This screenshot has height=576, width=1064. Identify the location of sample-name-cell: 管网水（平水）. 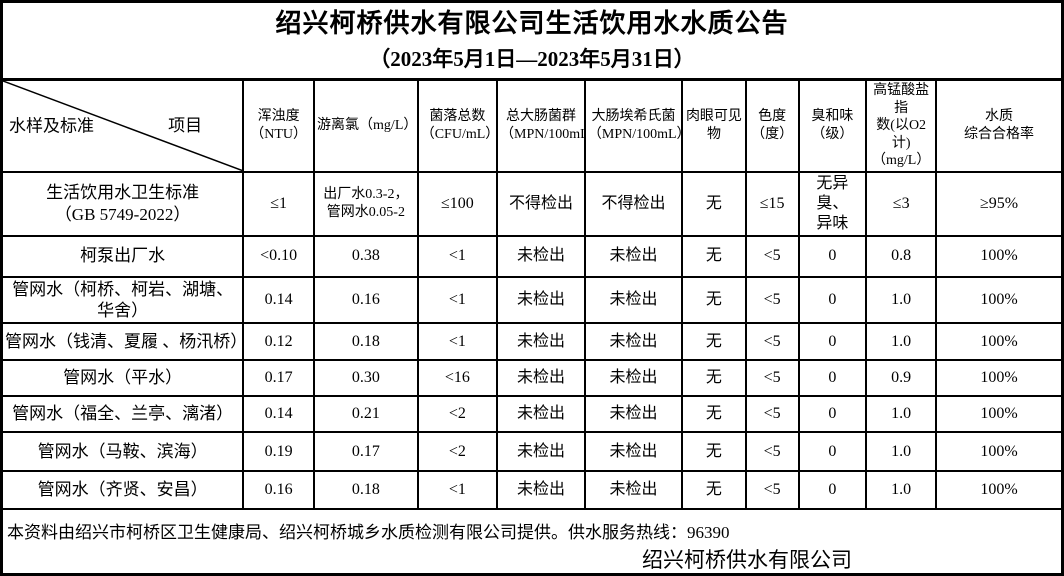
(124, 378).